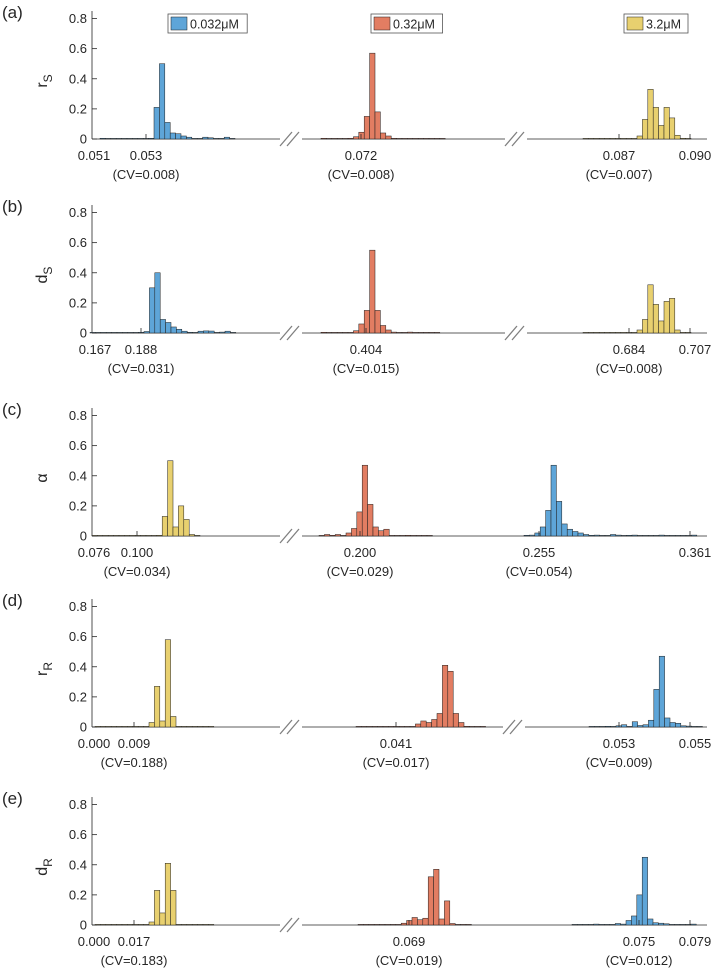  Describe the element at coordinates (78, 894) in the screenshot. I see `y-tick-label: 0.2` at that location.